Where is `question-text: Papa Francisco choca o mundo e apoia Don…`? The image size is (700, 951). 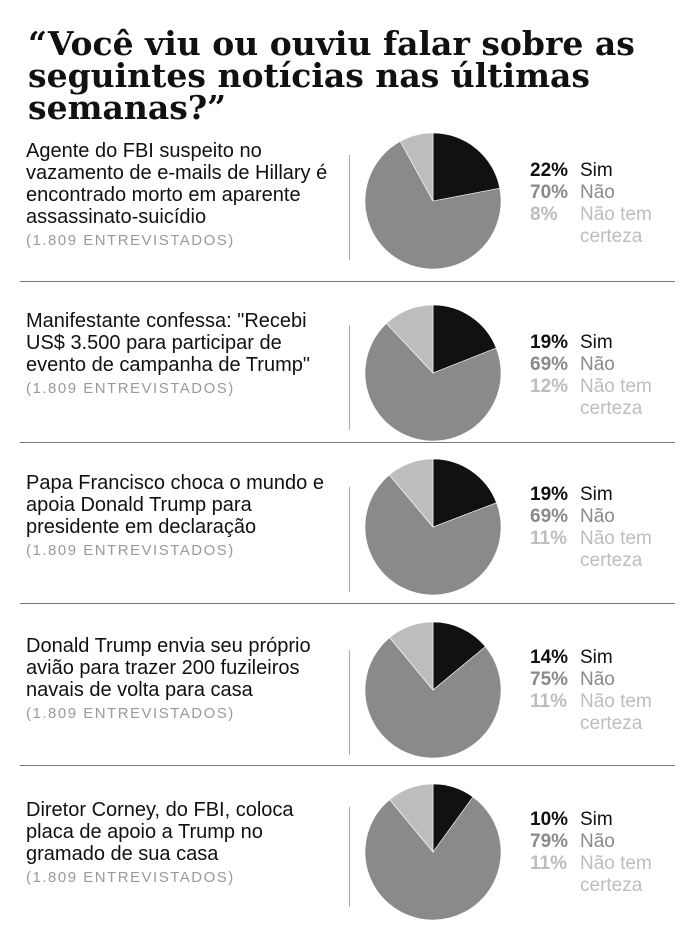 question-text: Papa Francisco choca o mundo e apoia Don… is located at coordinates (183, 517).